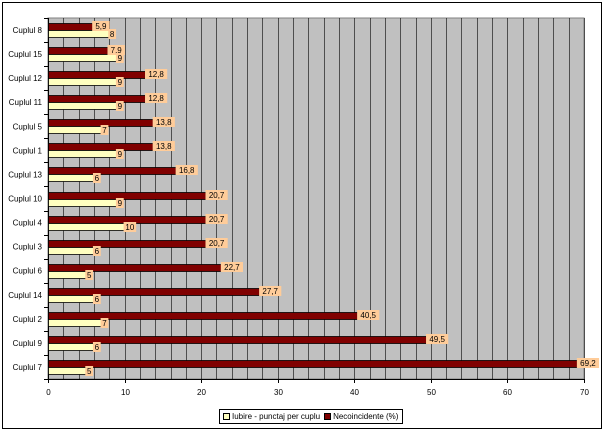  I want to click on legend-label: Necoincidente (%), so click(366, 416).